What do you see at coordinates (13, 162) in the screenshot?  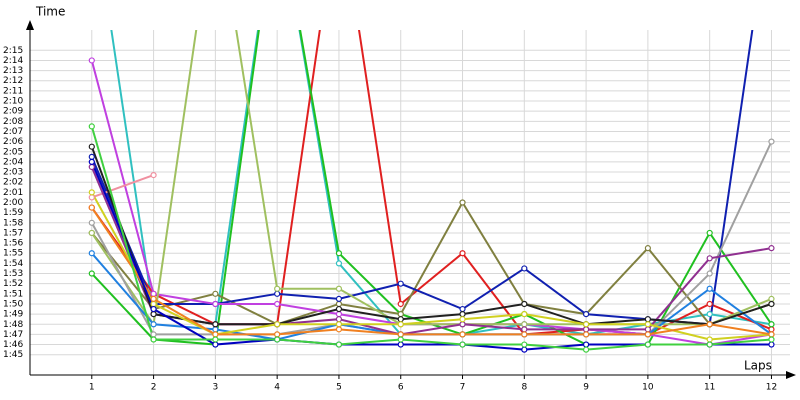 I see `y-tick-label: 2:04` at bounding box center [13, 162].